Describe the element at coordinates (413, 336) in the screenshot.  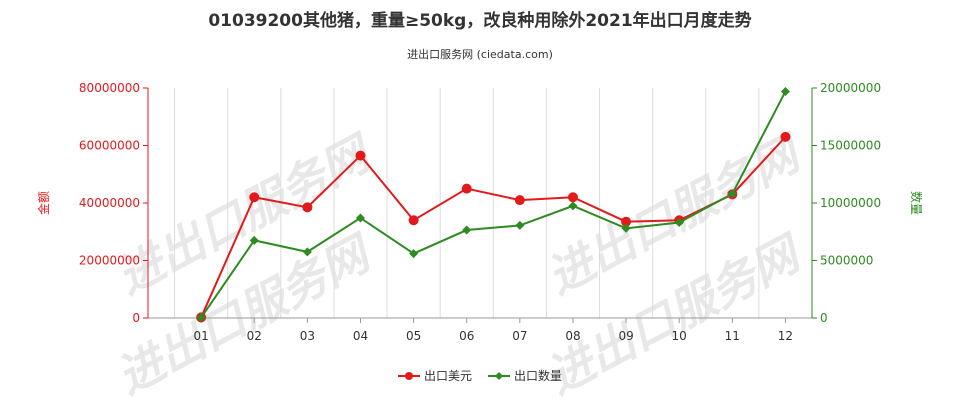
I see `x-tick-label: 05` at that location.